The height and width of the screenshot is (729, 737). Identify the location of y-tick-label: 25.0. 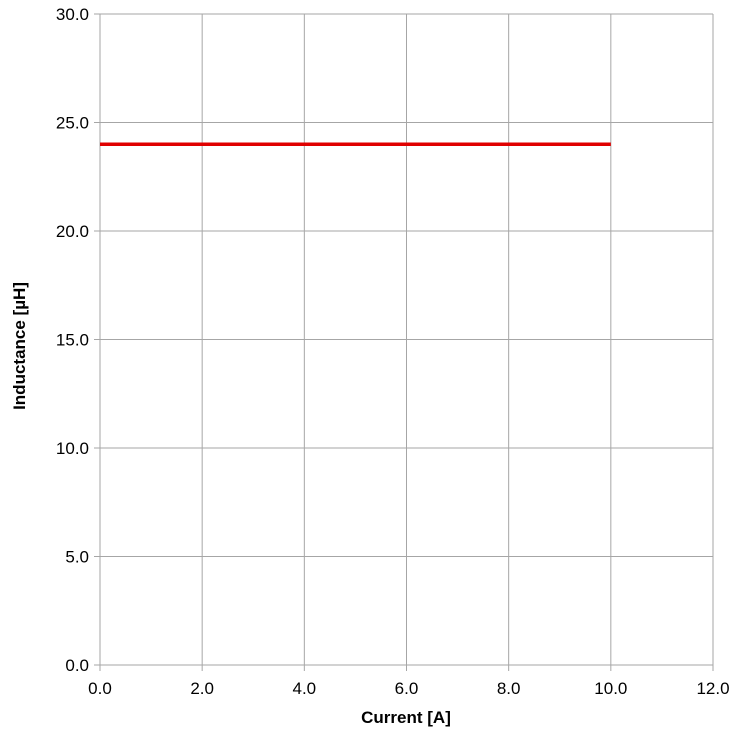
(72, 123).